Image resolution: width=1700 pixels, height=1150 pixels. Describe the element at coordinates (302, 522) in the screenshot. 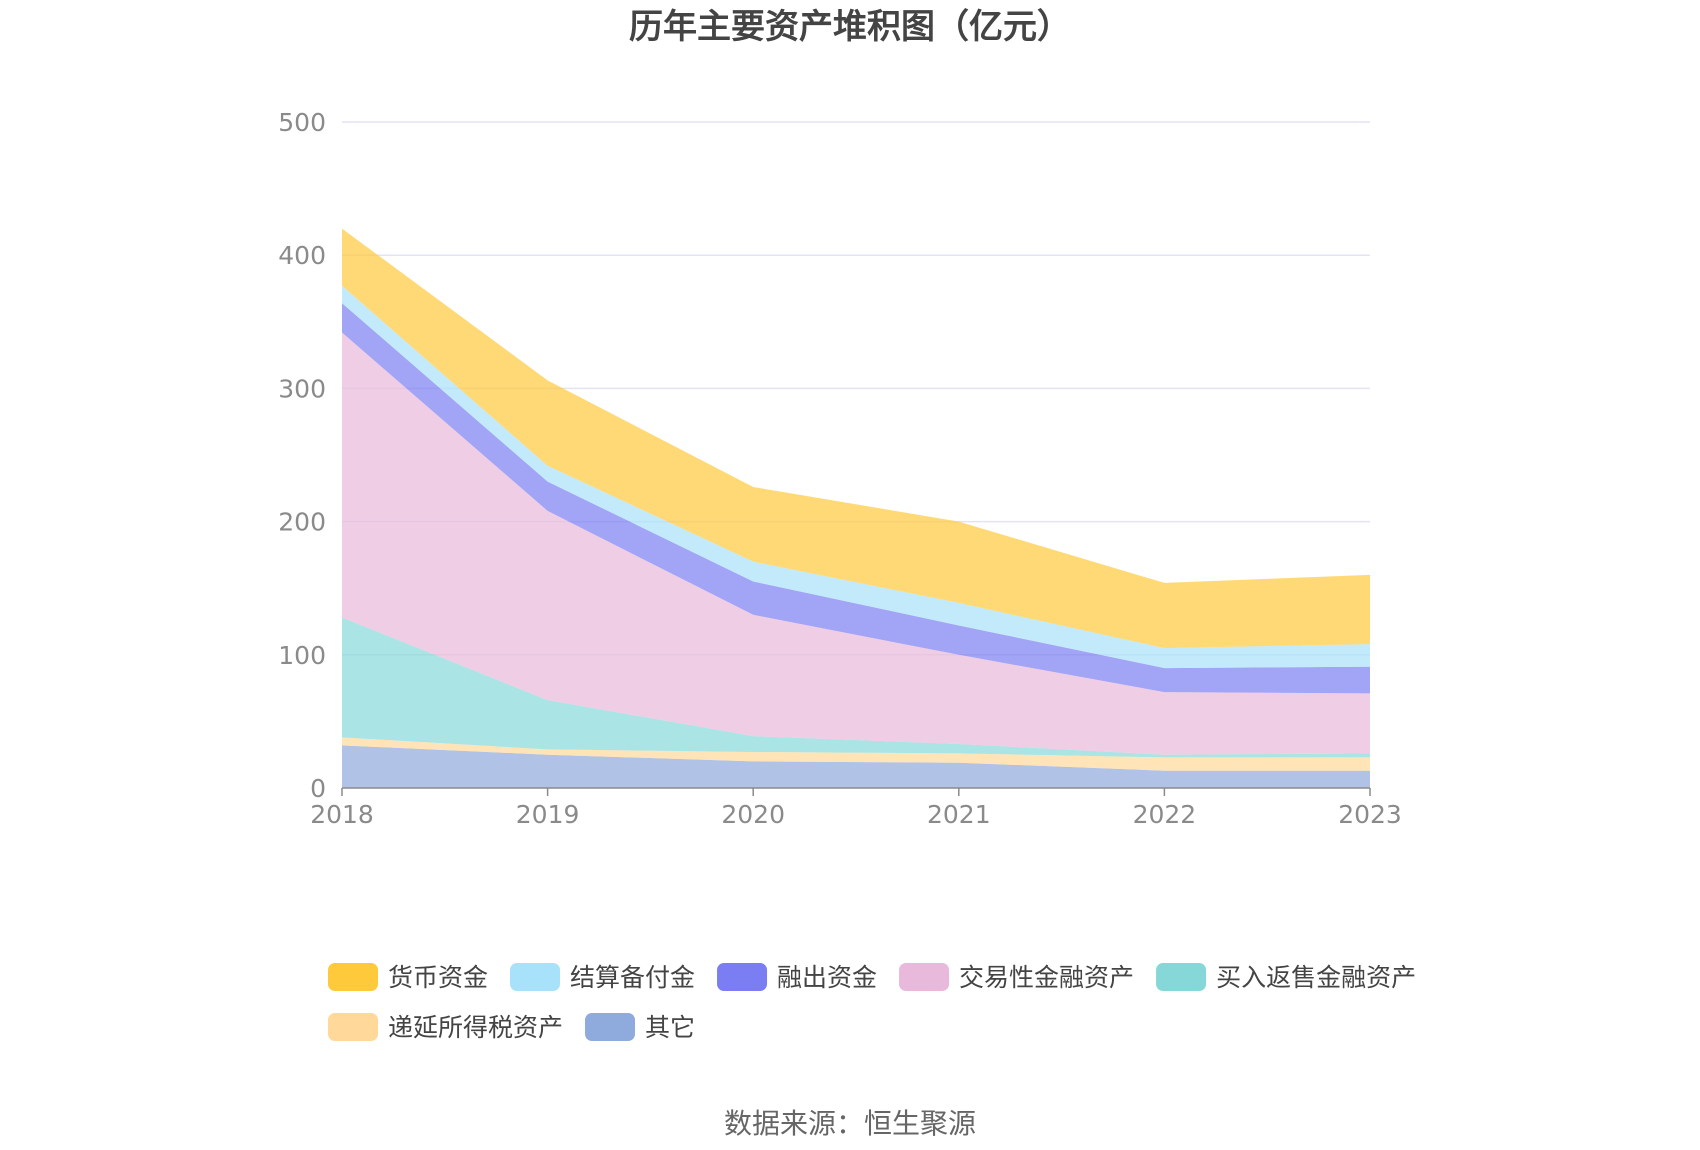

I see `y-tick-label: 200` at that location.